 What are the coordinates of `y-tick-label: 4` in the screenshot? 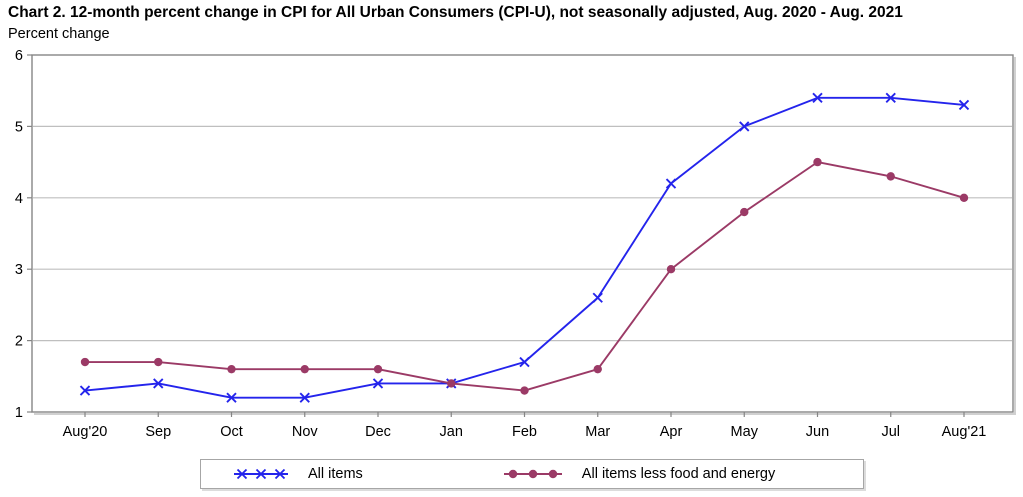 It's located at (19, 199).